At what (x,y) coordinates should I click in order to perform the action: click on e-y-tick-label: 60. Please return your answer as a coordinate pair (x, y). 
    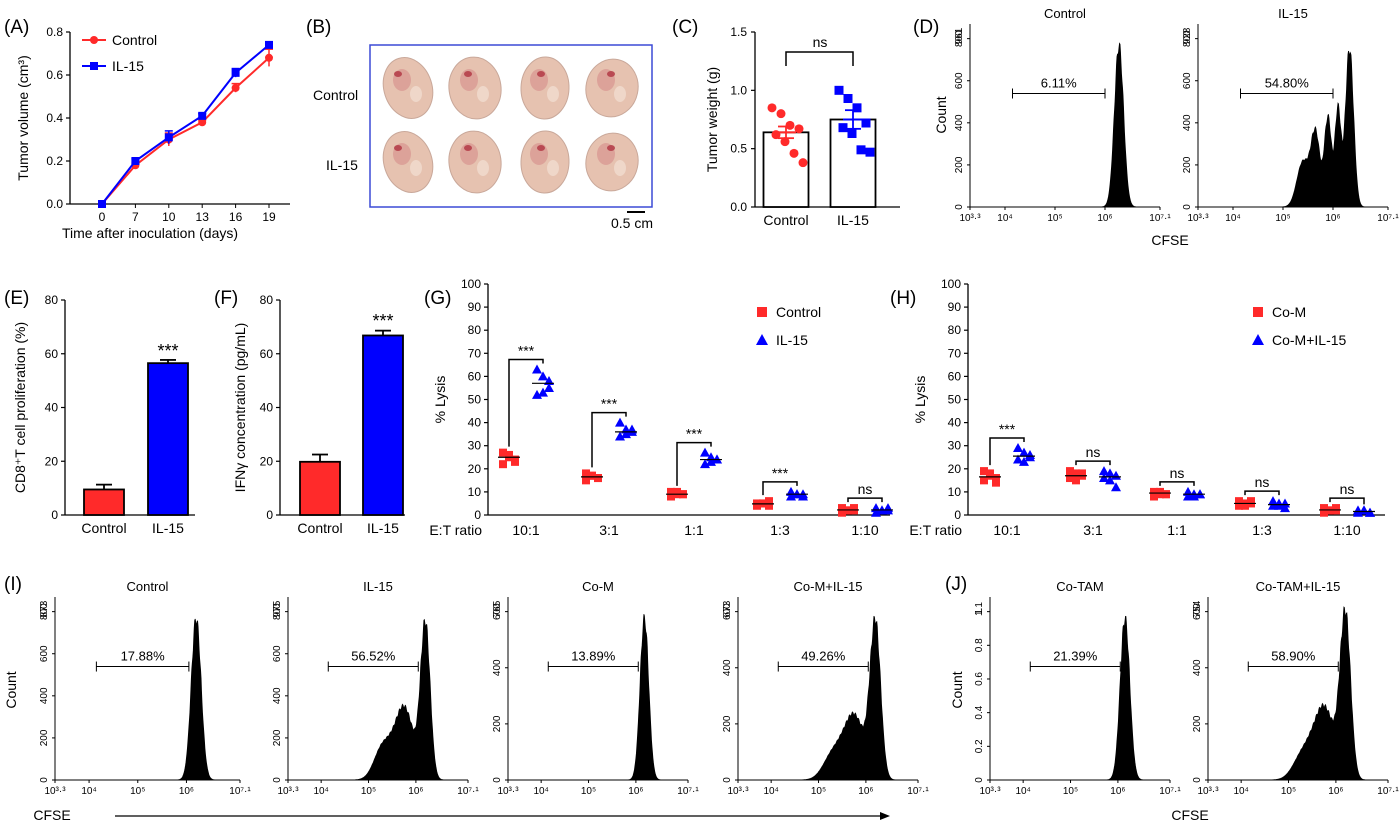
    Looking at the image, I should click on (52, 354).